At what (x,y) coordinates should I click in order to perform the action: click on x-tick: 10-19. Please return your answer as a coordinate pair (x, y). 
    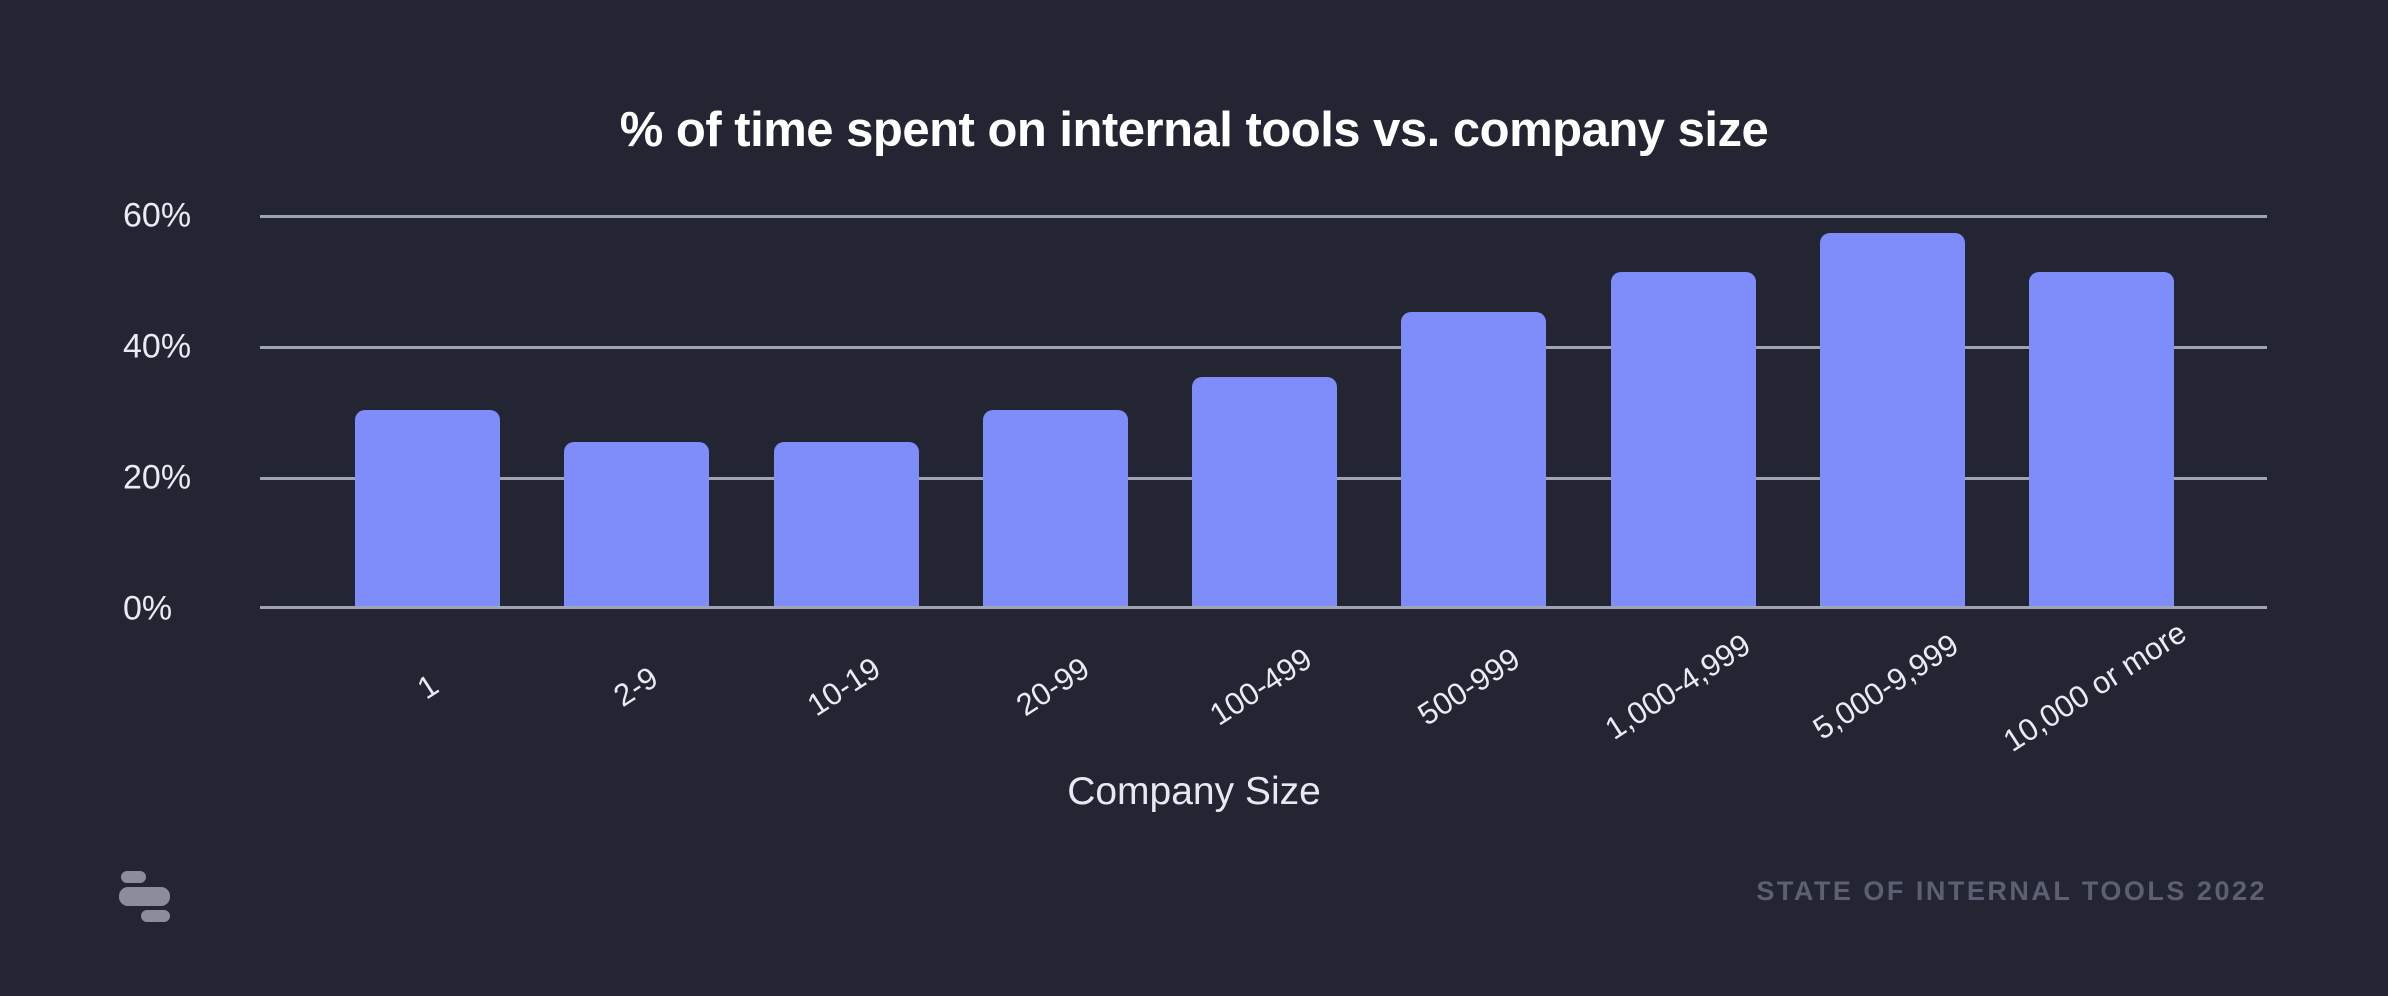
    Looking at the image, I should click on (844, 689).